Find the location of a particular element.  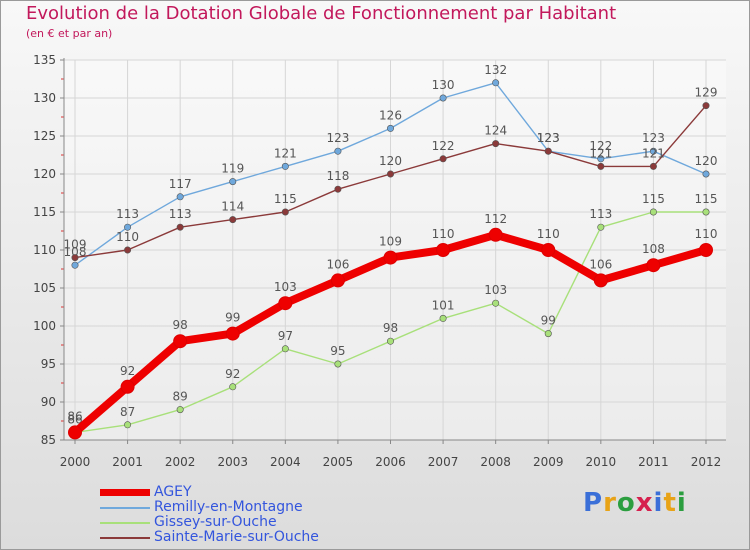

legend-label-gissey: Gissey-sur-Ouche is located at coordinates (215, 522).